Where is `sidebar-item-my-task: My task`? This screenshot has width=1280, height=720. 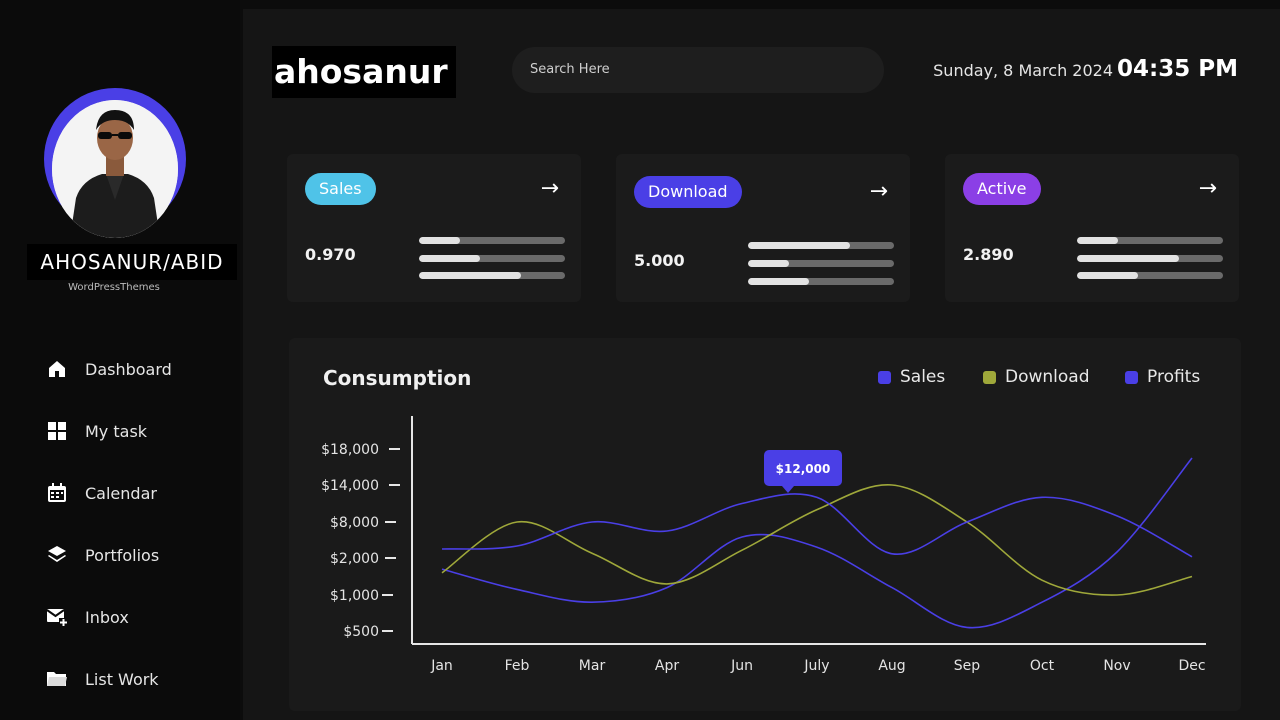
sidebar-item-my-task: My task is located at coordinates (96, 431).